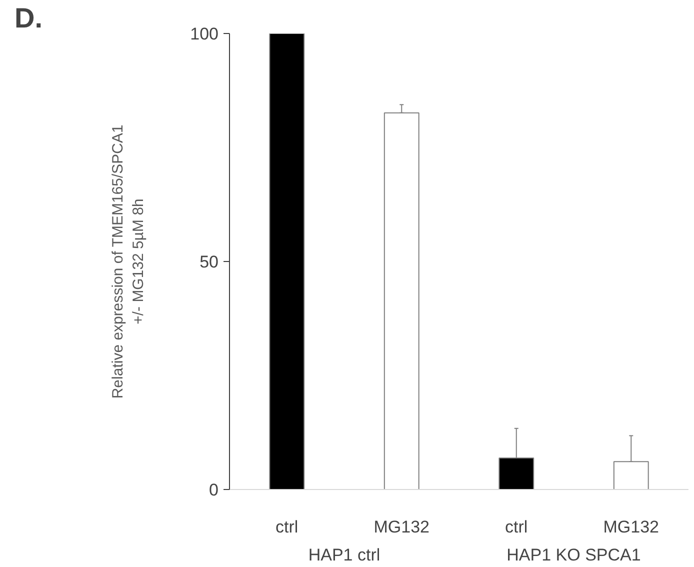  What do you see at coordinates (287, 262) in the screenshot?
I see `bar` at bounding box center [287, 262].